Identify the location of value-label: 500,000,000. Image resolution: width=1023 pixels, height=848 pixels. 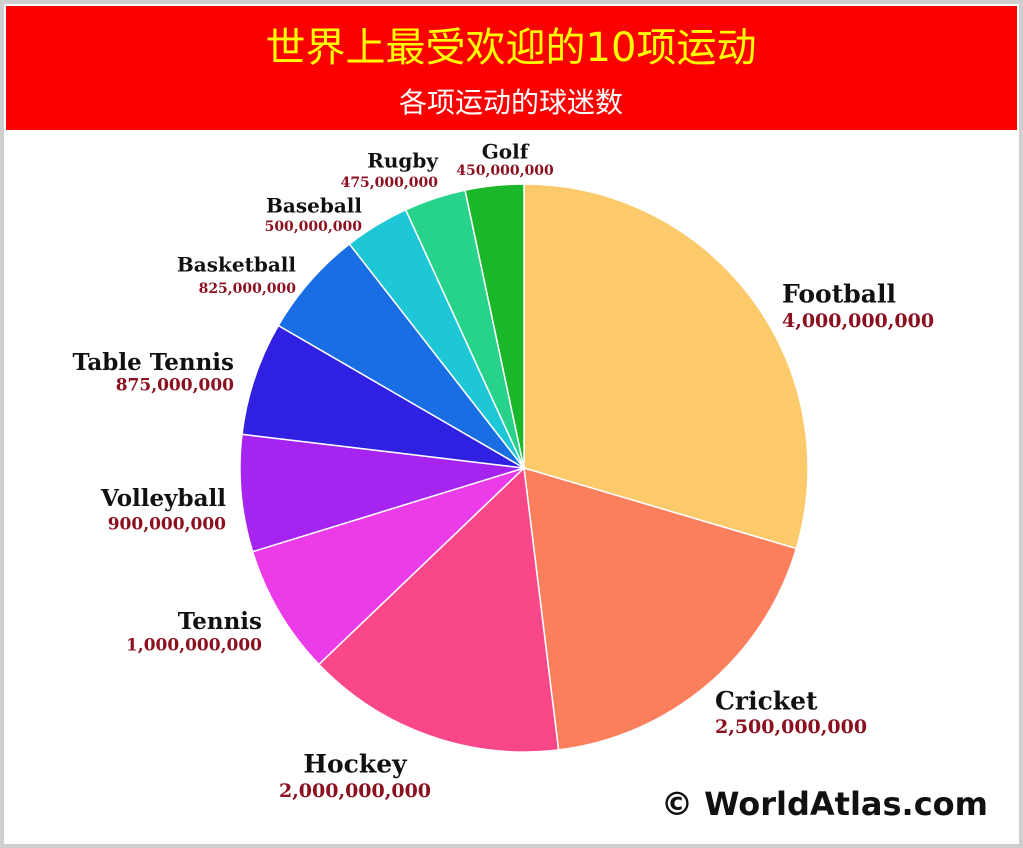
(314, 227).